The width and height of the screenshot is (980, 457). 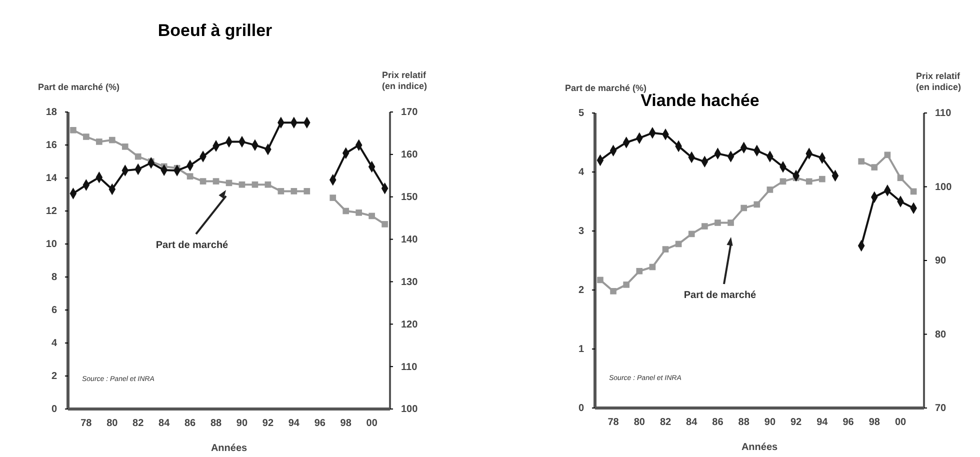 I want to click on y2-tick-label: 80, so click(x=941, y=334).